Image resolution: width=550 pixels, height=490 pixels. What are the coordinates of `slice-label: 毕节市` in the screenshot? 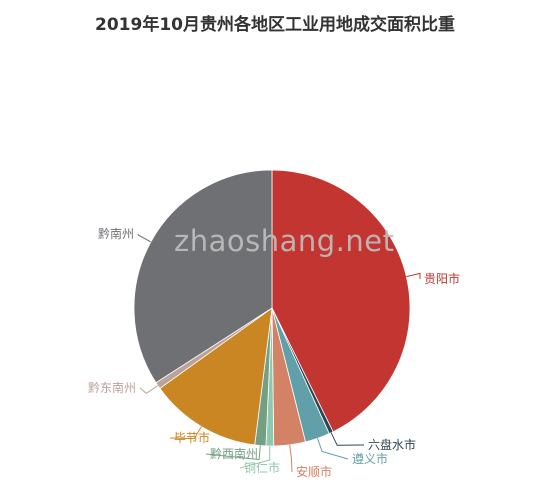 It's located at (192, 437).